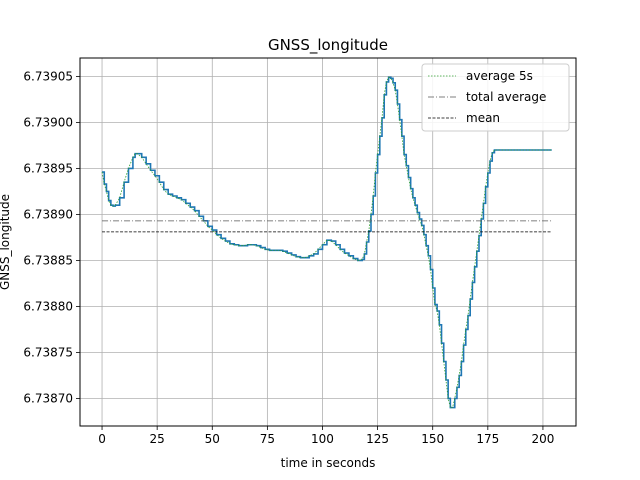 Image resolution: width=640 pixels, height=480 pixels. Describe the element at coordinates (542, 439) in the screenshot. I see `x-tick-label: 200` at that location.